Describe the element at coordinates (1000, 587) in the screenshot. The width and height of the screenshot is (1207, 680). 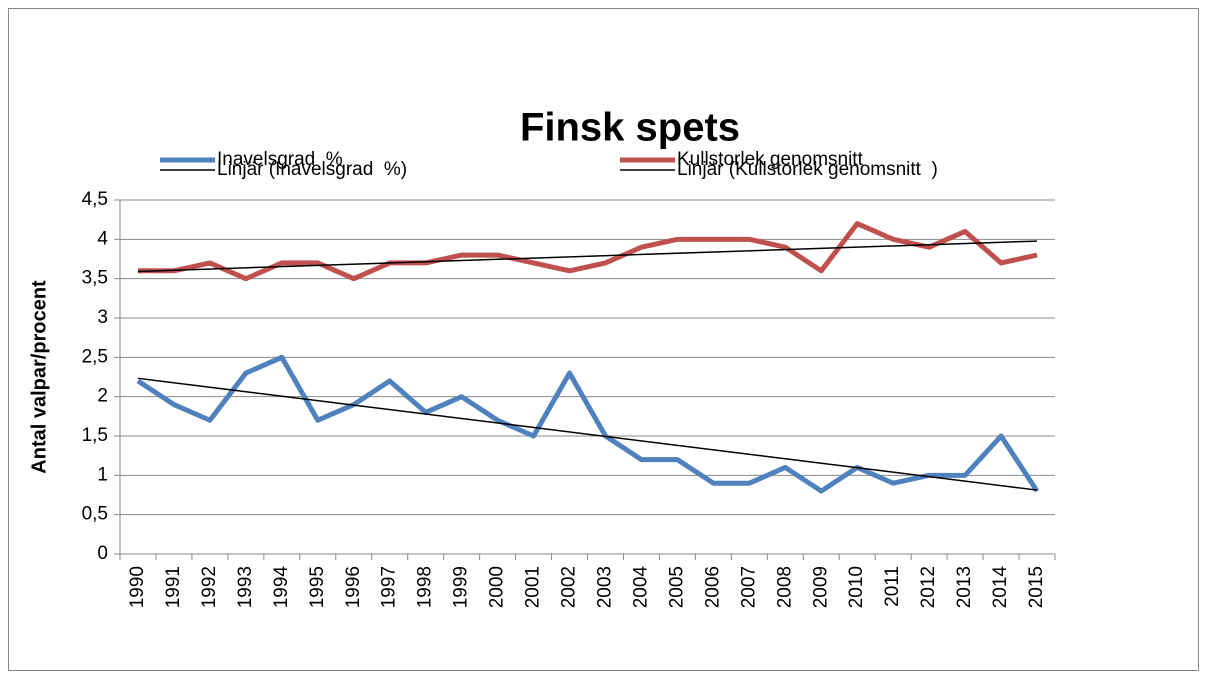
I see `x-tick-label: 2014` at that location.